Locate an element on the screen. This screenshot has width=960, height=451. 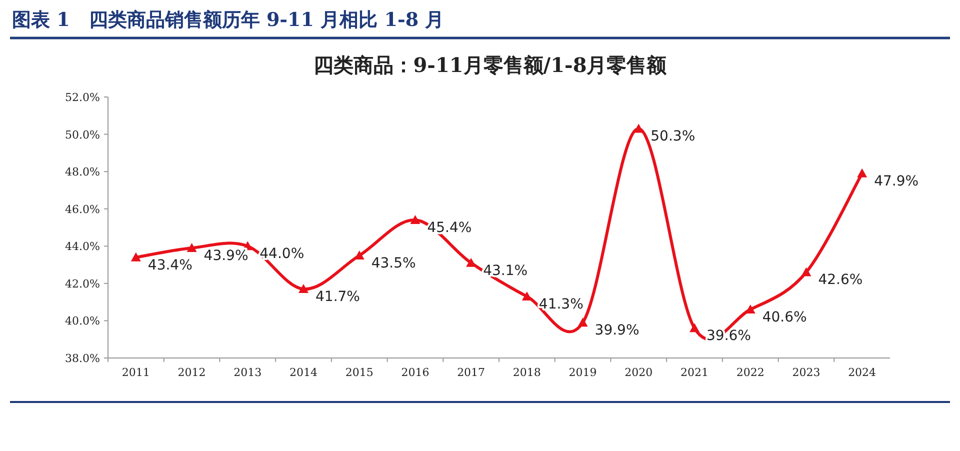
data-label: 47.9% is located at coordinates (896, 181).